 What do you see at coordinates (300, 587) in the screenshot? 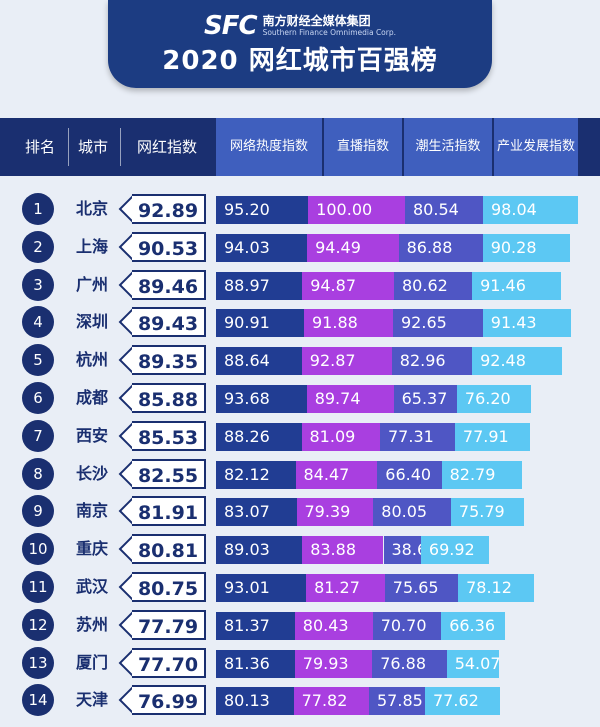
I see `table-row: 11 武汉 80.75 93.01 81.27 75.65 78.12` at bounding box center [300, 587].